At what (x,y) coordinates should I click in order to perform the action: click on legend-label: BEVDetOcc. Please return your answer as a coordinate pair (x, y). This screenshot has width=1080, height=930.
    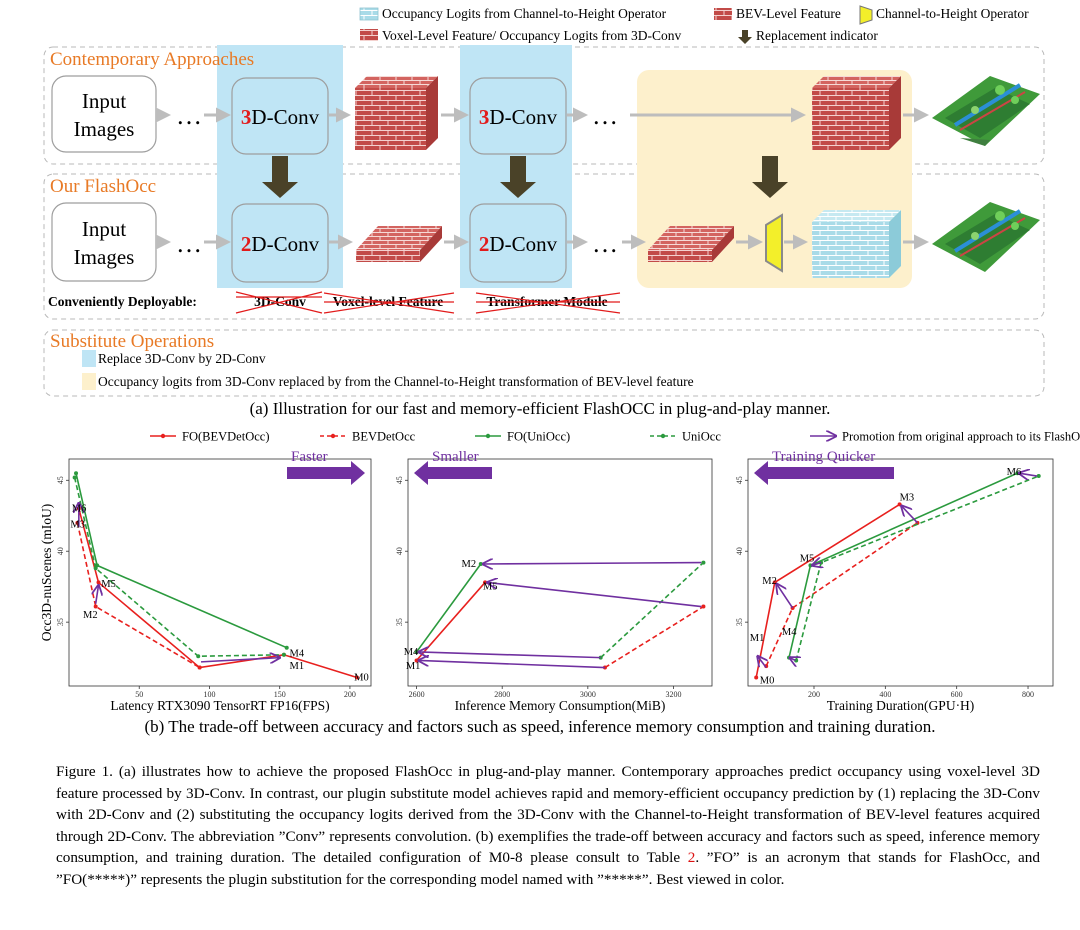
    Looking at the image, I should click on (384, 437).